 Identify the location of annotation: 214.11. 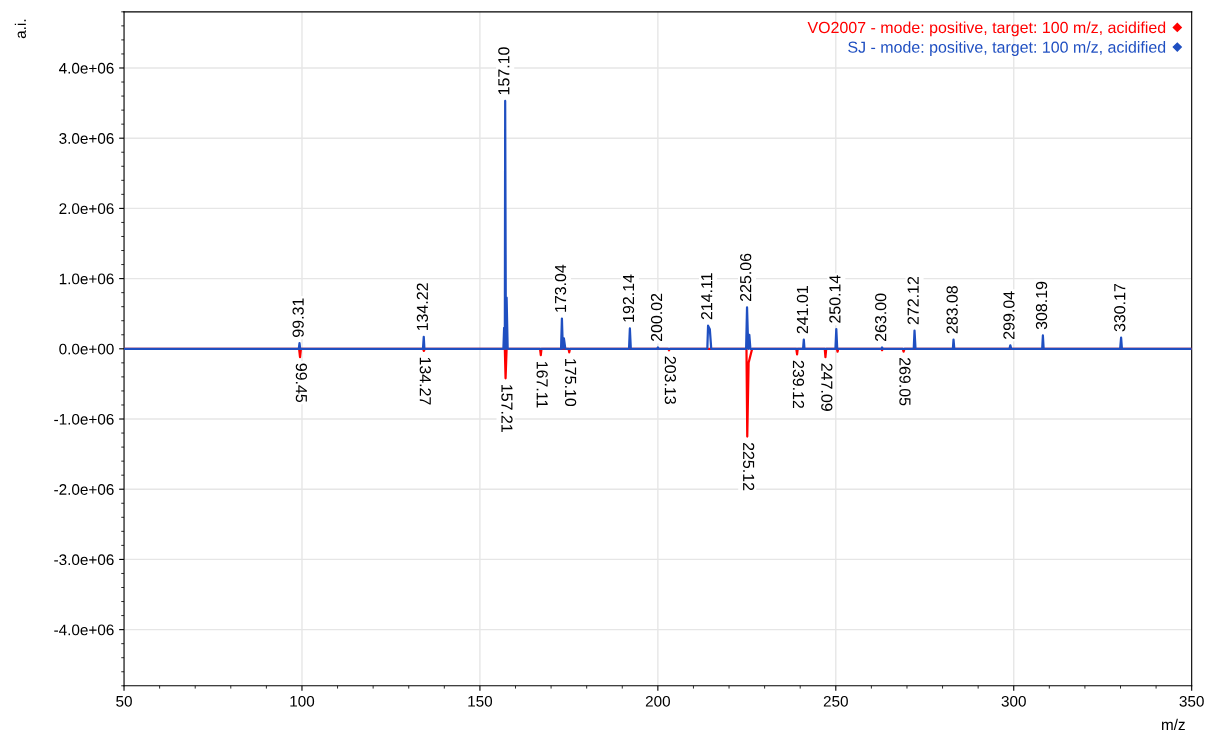
(707, 296).